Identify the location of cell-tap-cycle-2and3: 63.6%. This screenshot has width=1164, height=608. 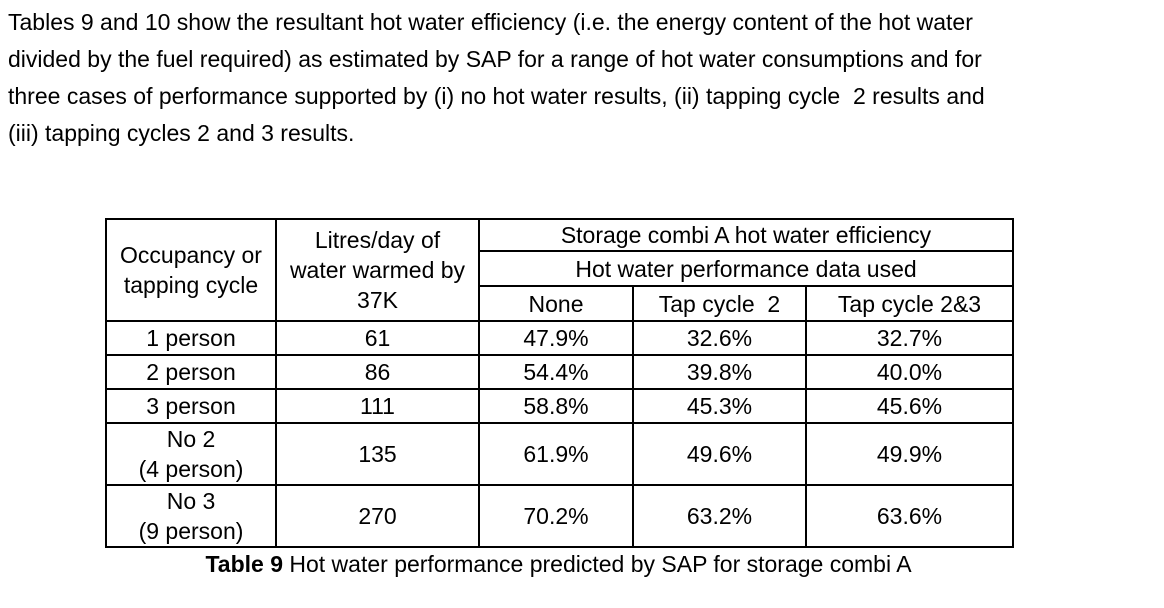
(909, 516).